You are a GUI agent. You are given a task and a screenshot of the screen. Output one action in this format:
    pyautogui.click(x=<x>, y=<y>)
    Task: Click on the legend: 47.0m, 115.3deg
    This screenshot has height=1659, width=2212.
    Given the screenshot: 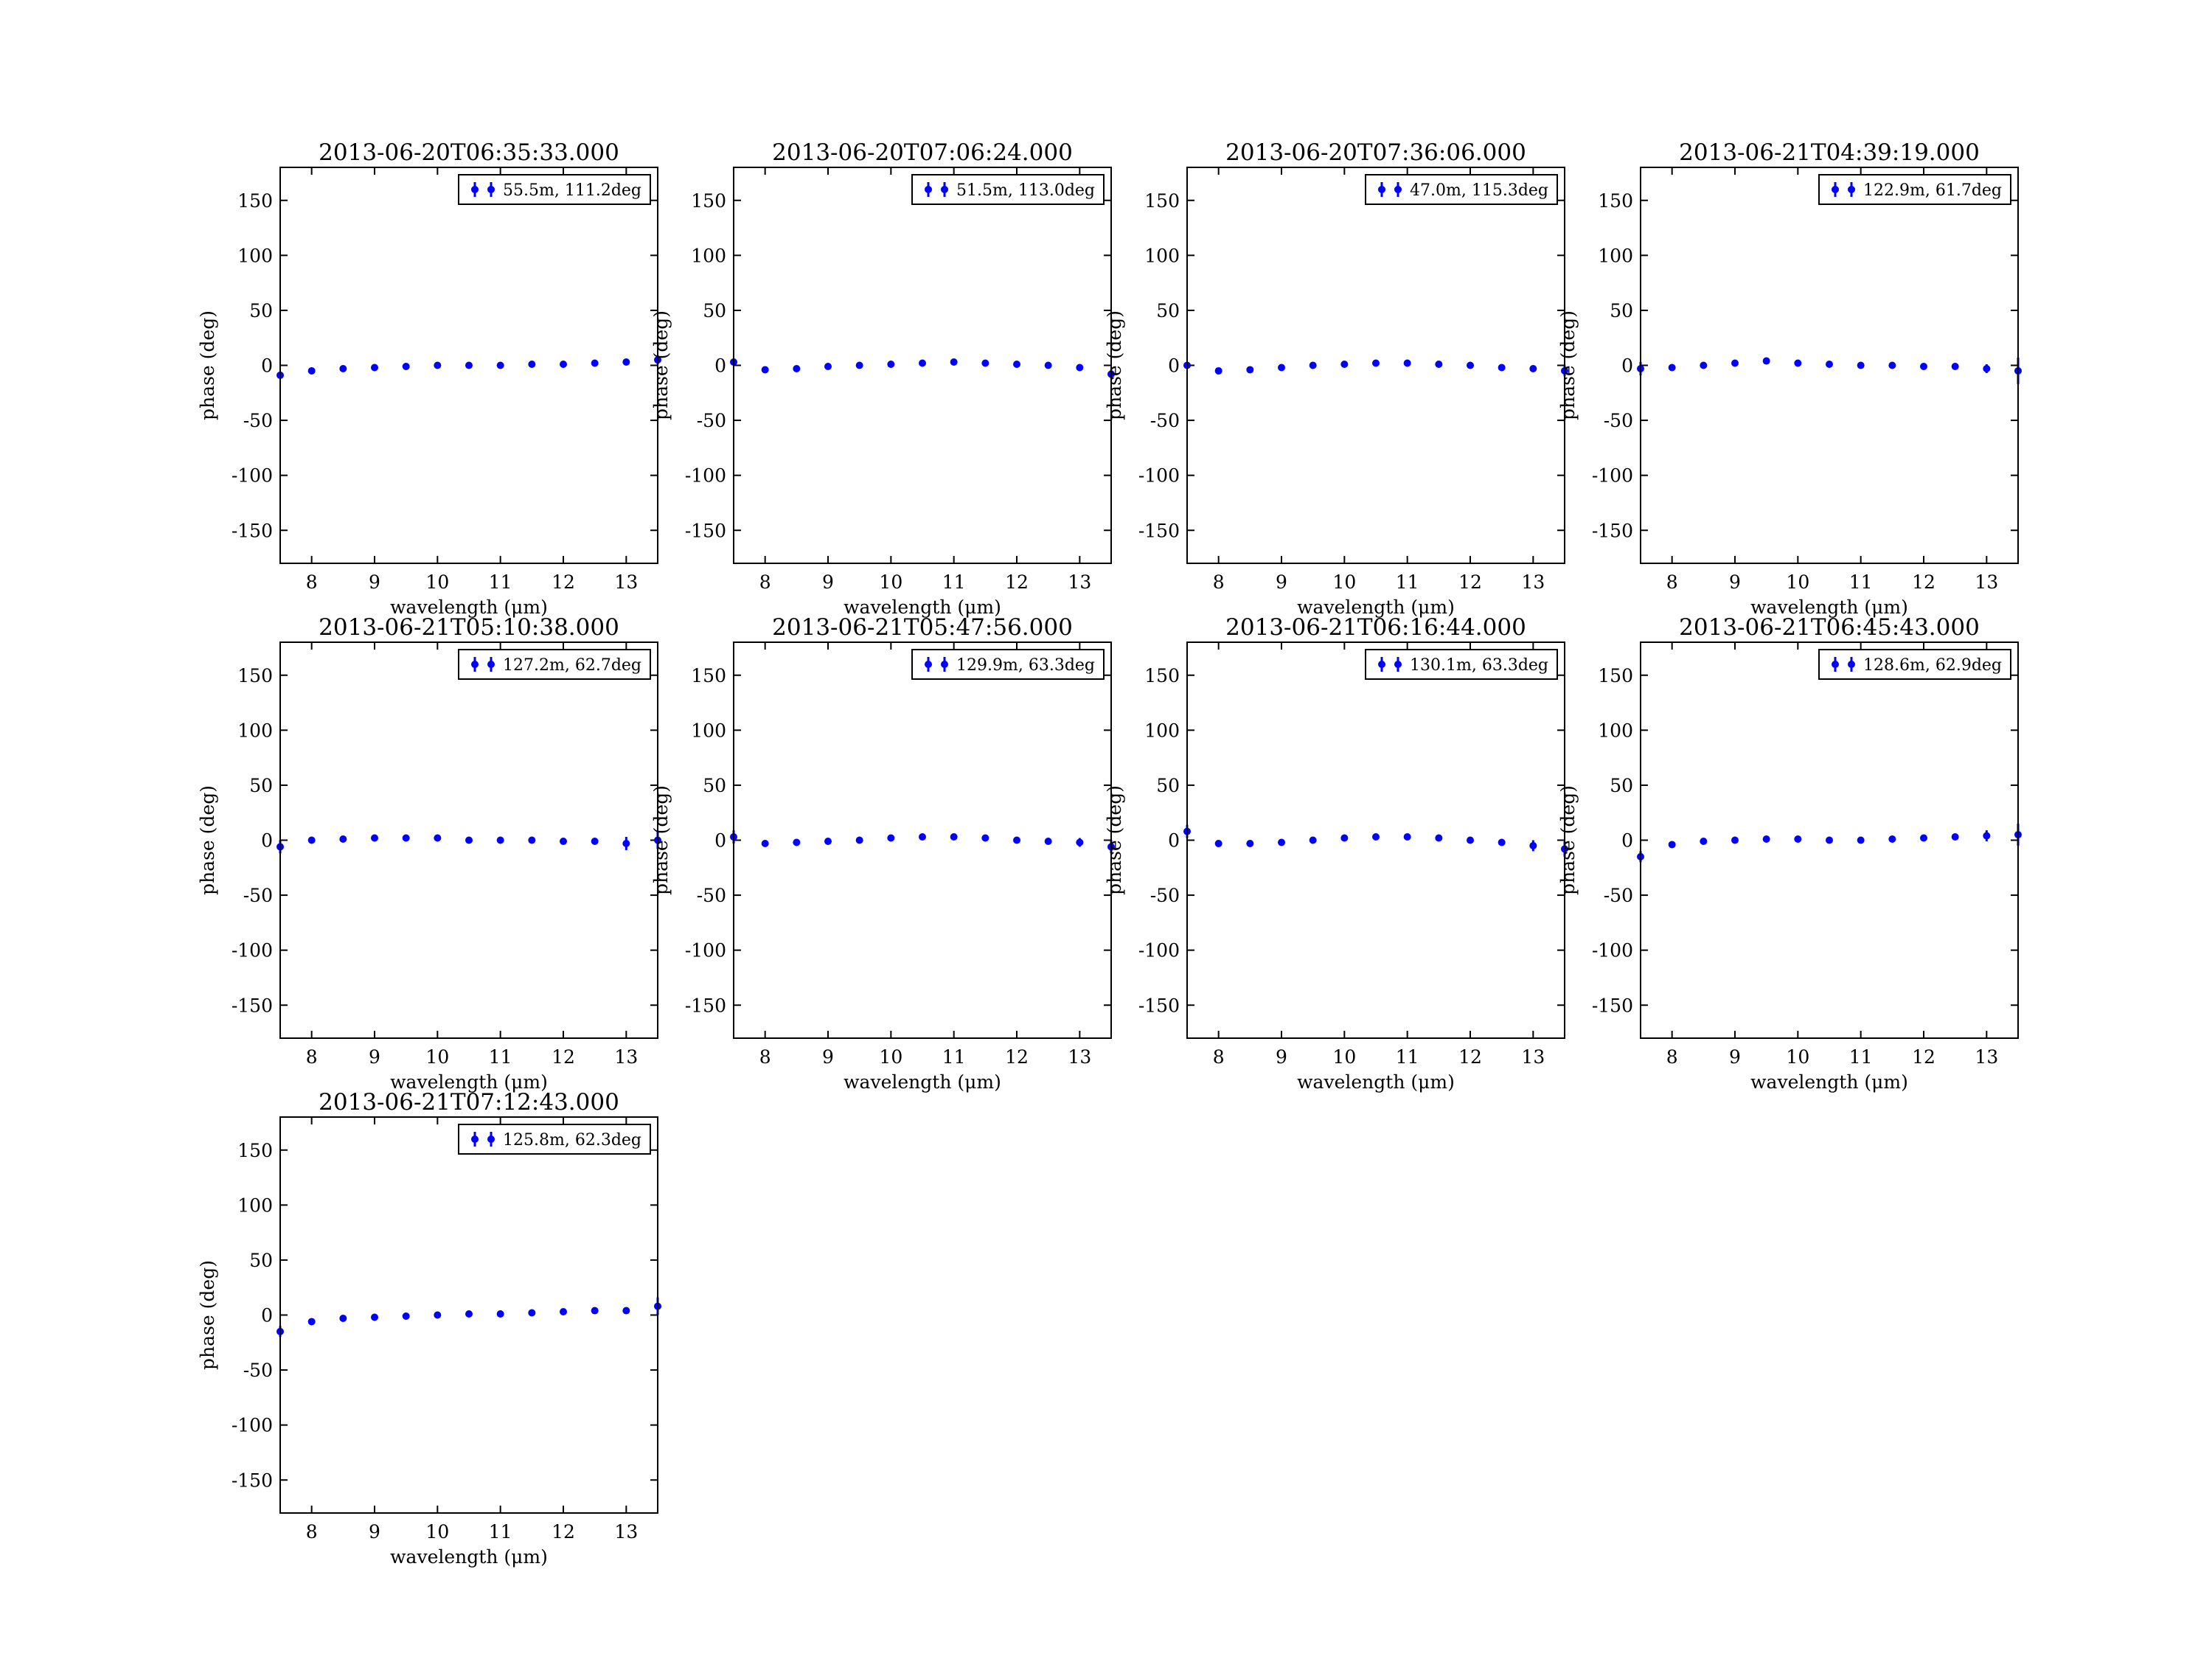 What is the action you would take?
    pyautogui.click(x=1461, y=189)
    